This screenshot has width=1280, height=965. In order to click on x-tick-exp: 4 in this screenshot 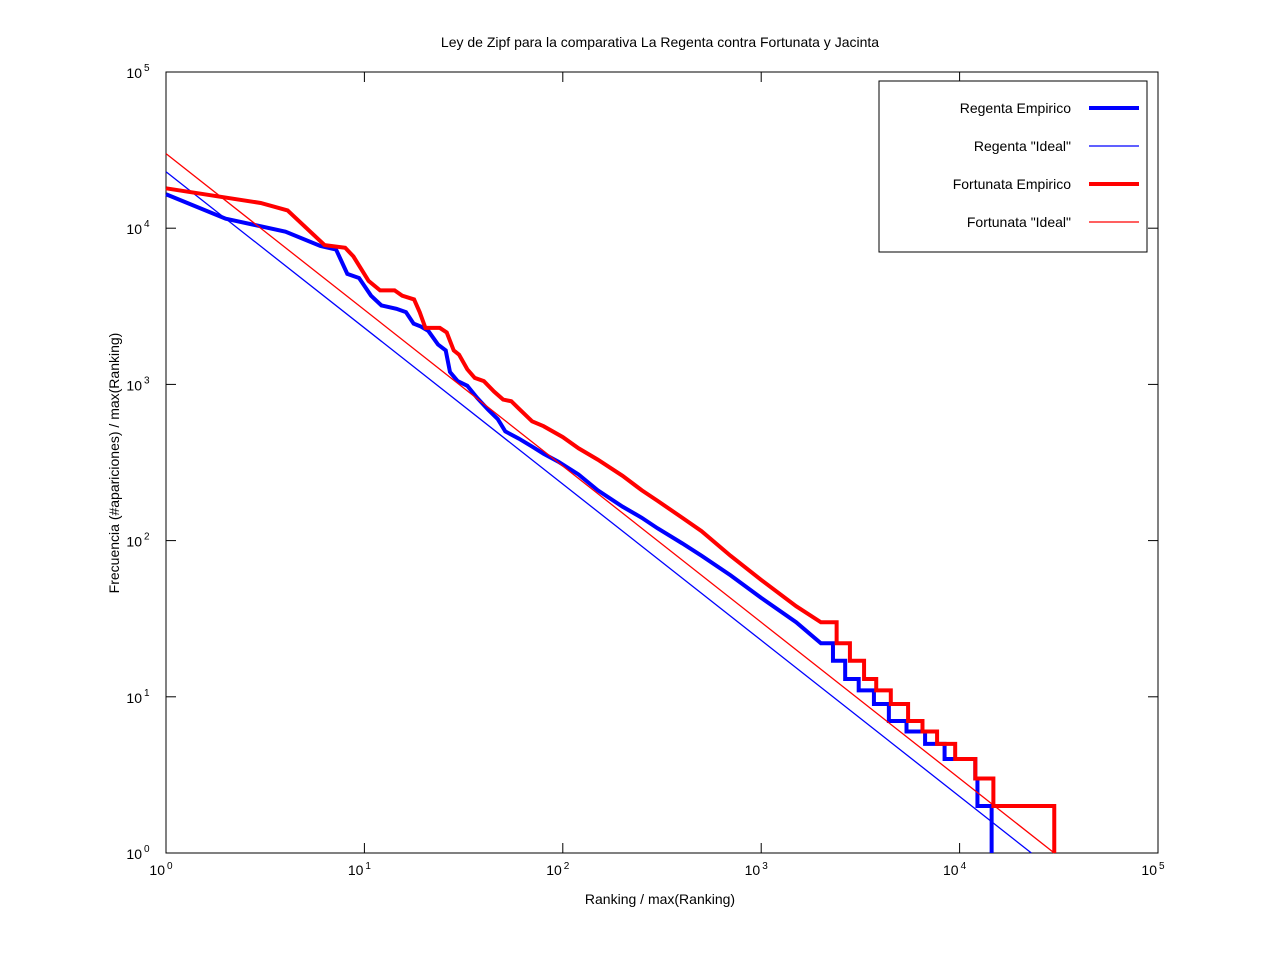, I will do `click(964, 866)`.